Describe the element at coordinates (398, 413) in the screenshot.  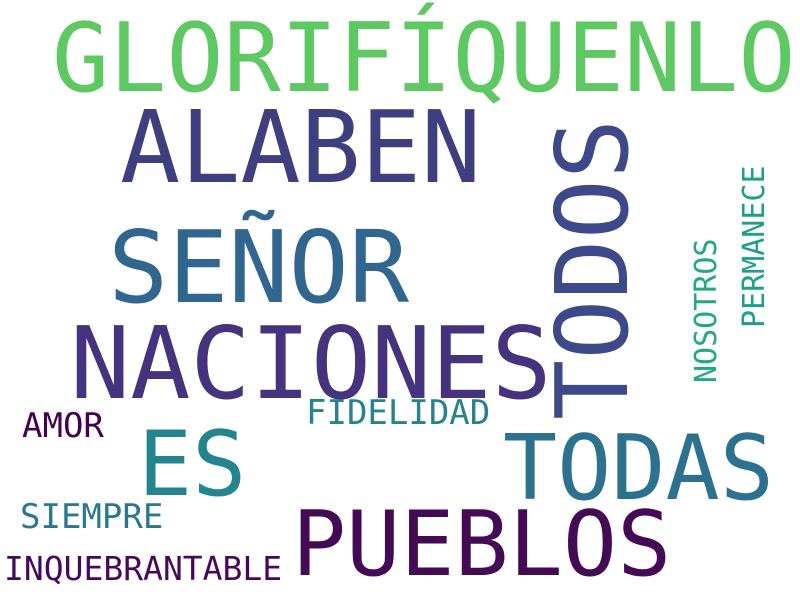
I see `word-fidelidad: FIDELIDAD` at that location.